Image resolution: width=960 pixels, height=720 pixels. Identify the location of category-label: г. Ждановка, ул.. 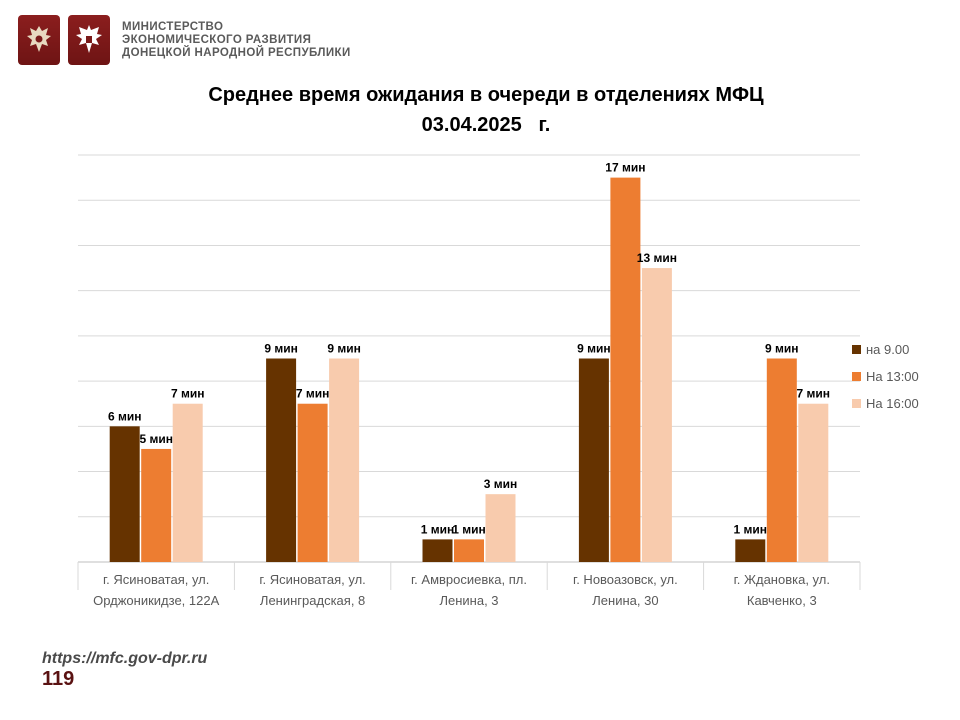
(782, 579).